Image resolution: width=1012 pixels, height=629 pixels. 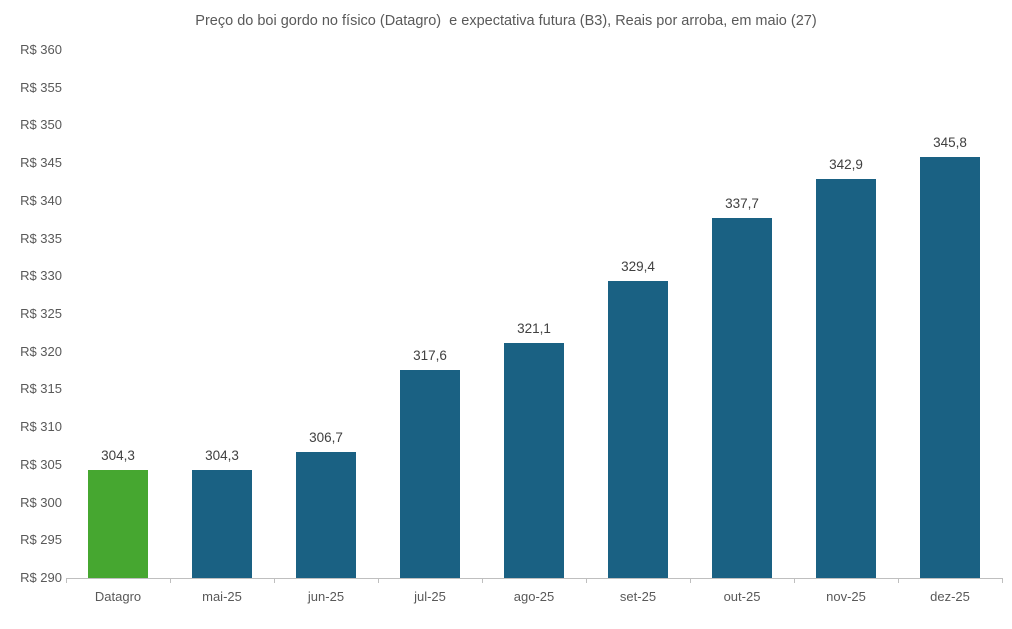 What do you see at coordinates (41, 125) in the screenshot?
I see `y-axis-label: R$ 350` at bounding box center [41, 125].